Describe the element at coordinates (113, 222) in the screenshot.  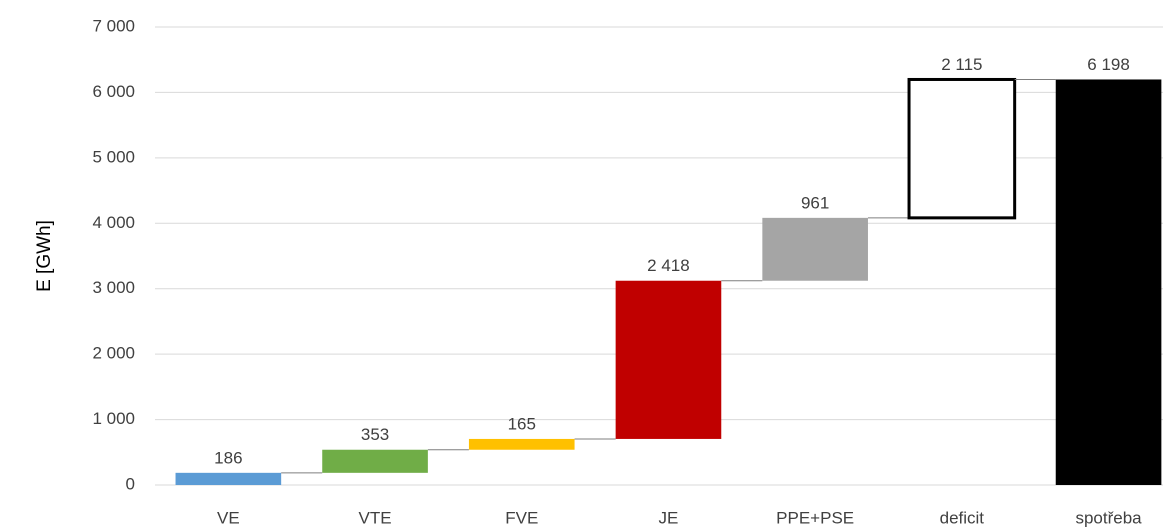
I see `y-tick-label: 4 000` at that location.